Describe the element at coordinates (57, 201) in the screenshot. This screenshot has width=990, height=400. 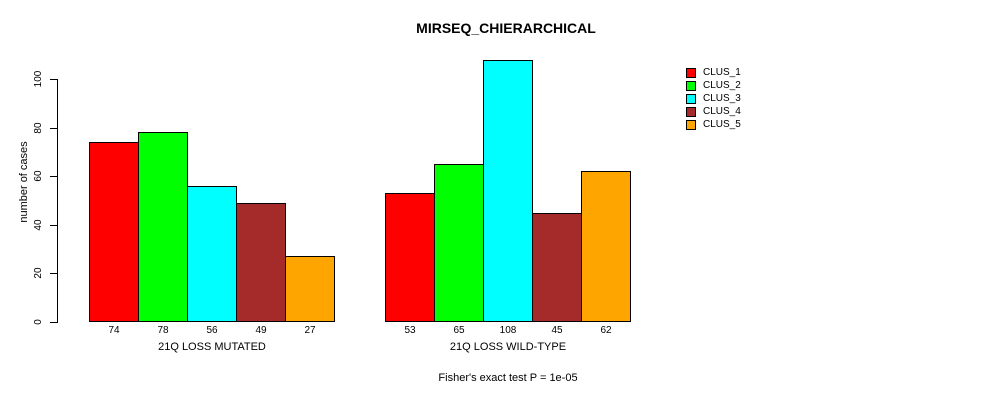
I see `y-axis-line` at that location.